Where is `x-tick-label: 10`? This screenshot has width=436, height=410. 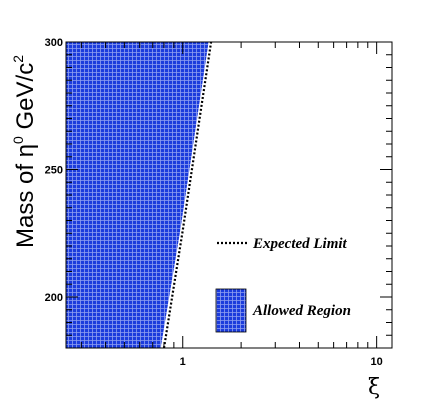
x-tick-label: 10 is located at coordinates (377, 362).